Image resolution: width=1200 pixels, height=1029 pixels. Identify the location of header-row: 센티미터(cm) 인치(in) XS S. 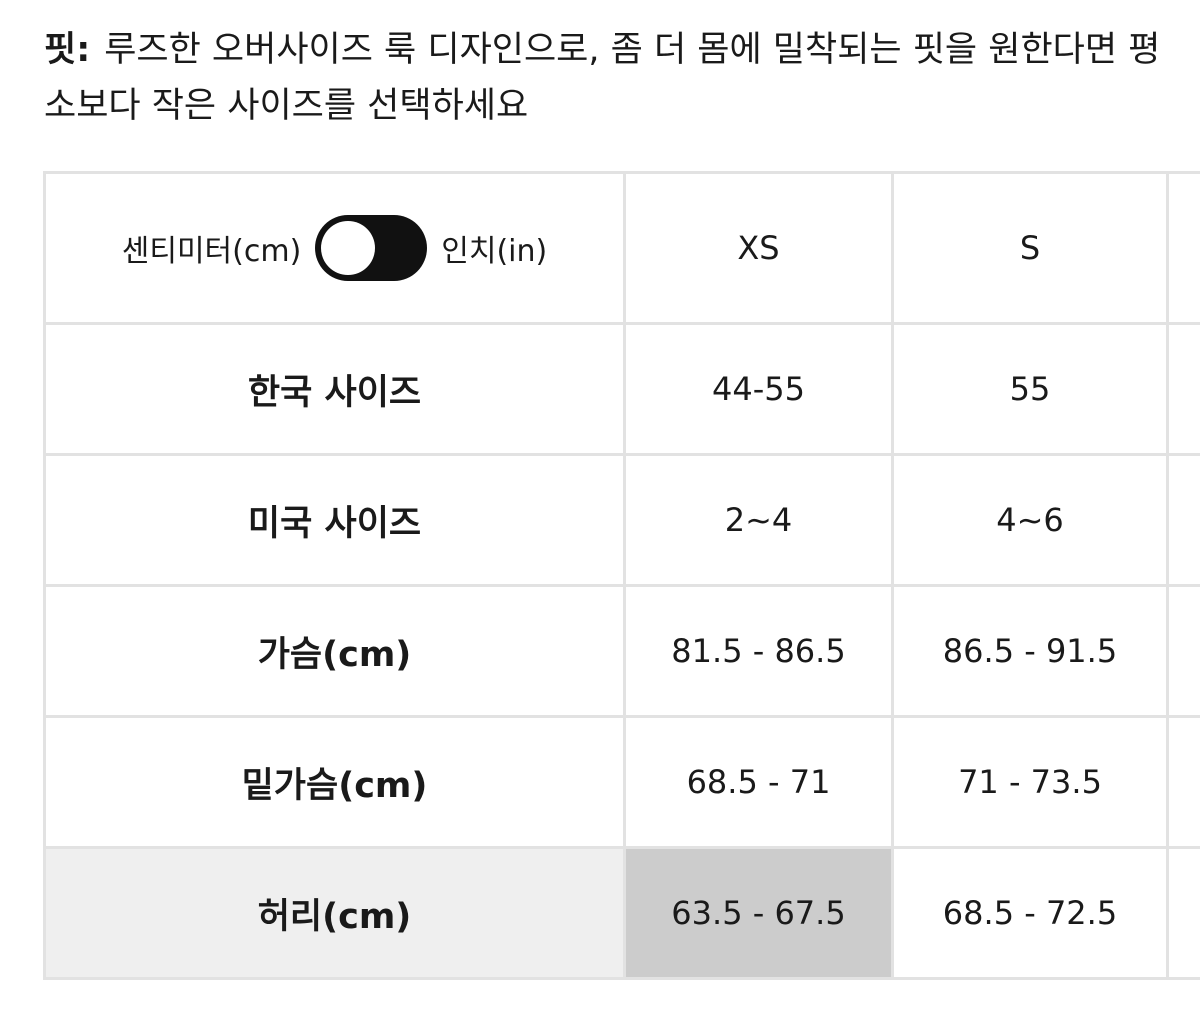
(621, 248).